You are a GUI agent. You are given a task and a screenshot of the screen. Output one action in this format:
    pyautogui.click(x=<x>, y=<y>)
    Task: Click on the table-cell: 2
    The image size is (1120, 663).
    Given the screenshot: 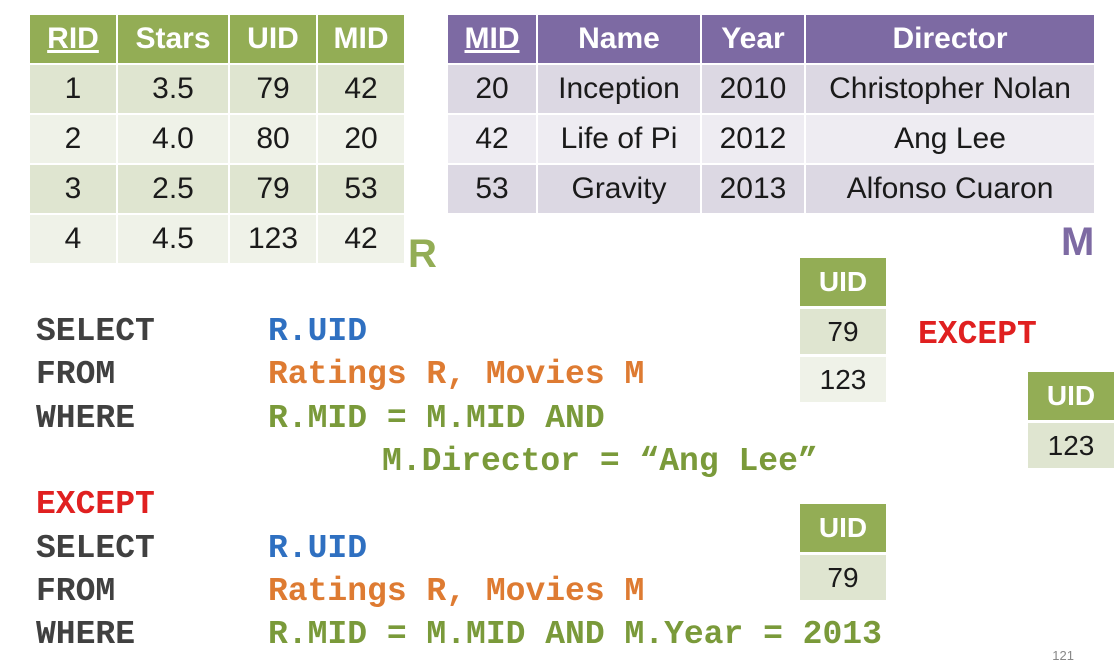 What is the action you would take?
    pyautogui.click(x=74, y=138)
    